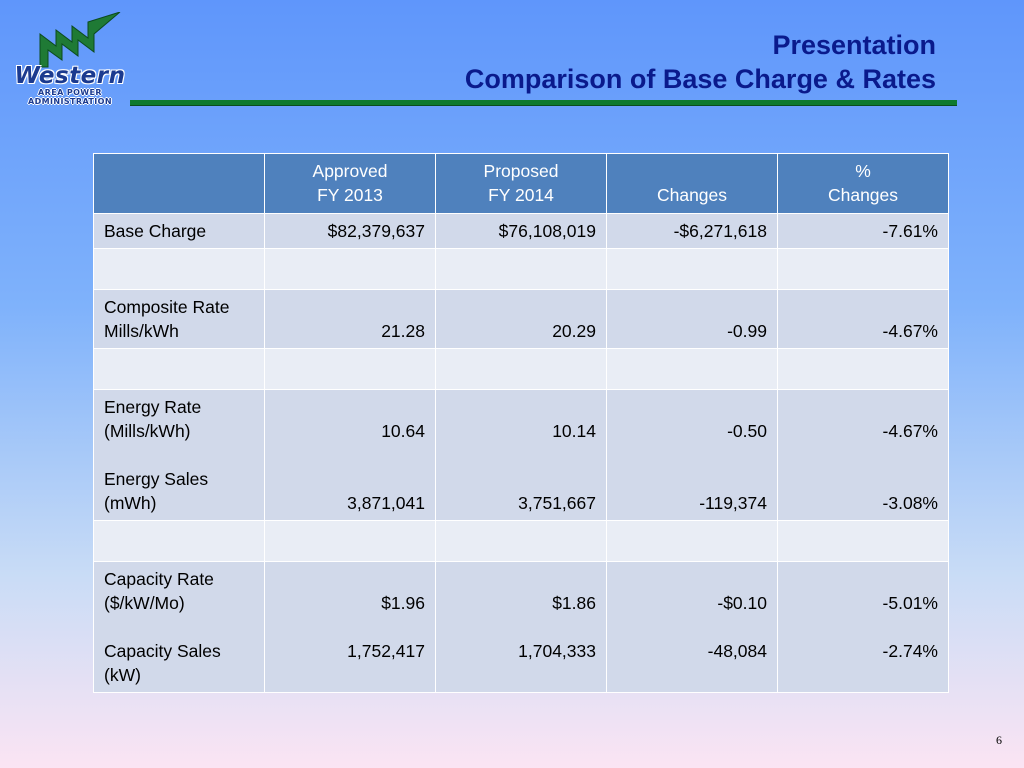  I want to click on header-cell-approved: Approved FY 2013, so click(350, 183).